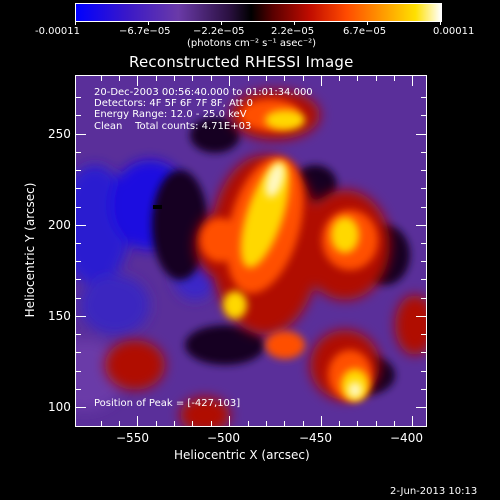 This screenshot has width=500, height=500. What do you see at coordinates (365, 31) in the screenshot?
I see `colorbar-tick-label: 6.7e−05` at bounding box center [365, 31].